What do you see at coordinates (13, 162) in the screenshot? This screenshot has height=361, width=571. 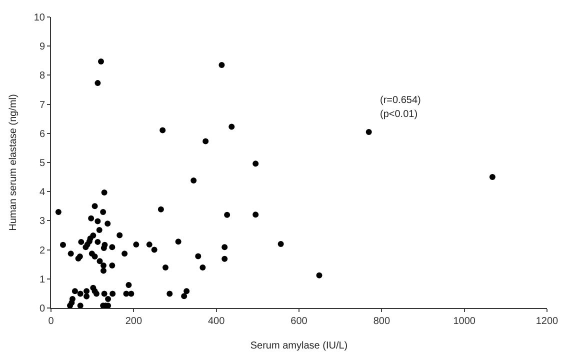 I see `y-axis-title: Human serum elastase (ng/ml)` at bounding box center [13, 162].